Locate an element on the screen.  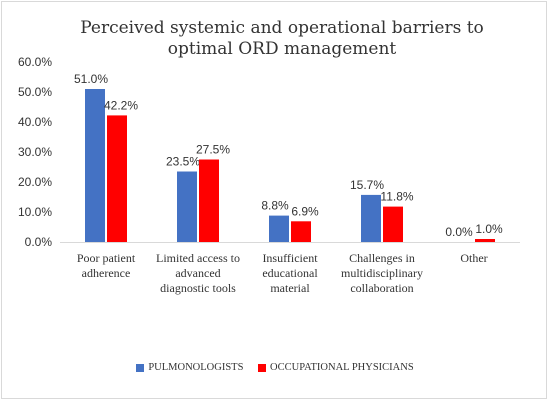
category-label: adherence is located at coordinates (106, 273).